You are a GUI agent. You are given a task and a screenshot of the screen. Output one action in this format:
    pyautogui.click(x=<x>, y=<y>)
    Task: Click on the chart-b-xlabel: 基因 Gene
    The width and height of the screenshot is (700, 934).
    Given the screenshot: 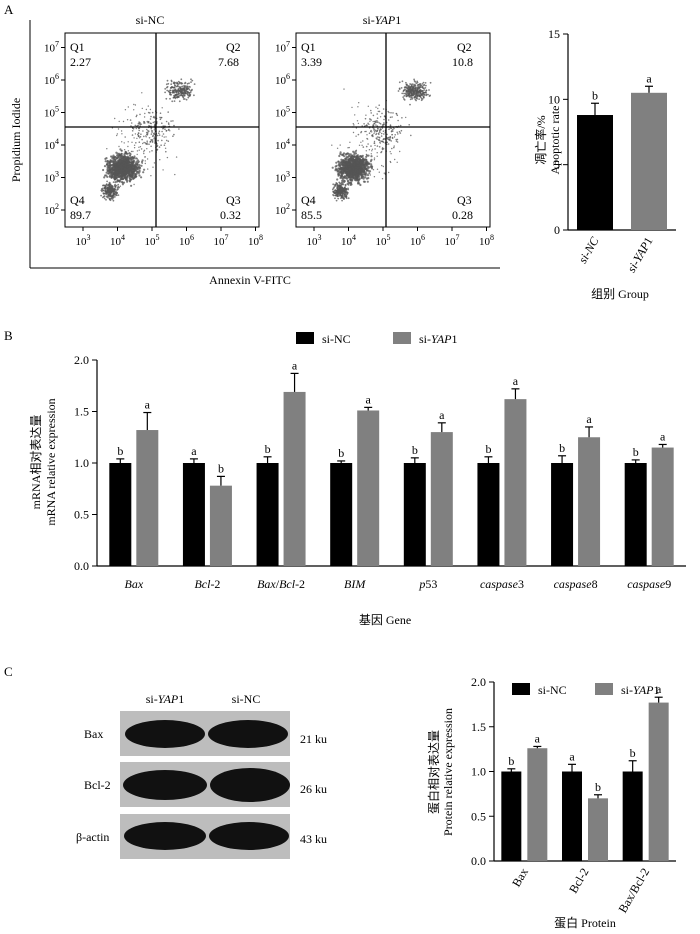 What is the action you would take?
    pyautogui.click(x=385, y=620)
    